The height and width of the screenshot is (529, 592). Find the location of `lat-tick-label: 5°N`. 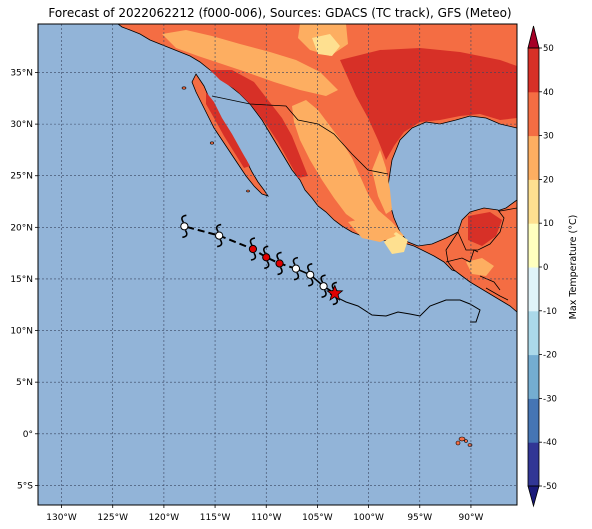

lat-tick-label: 5°N is located at coordinates (24, 383).